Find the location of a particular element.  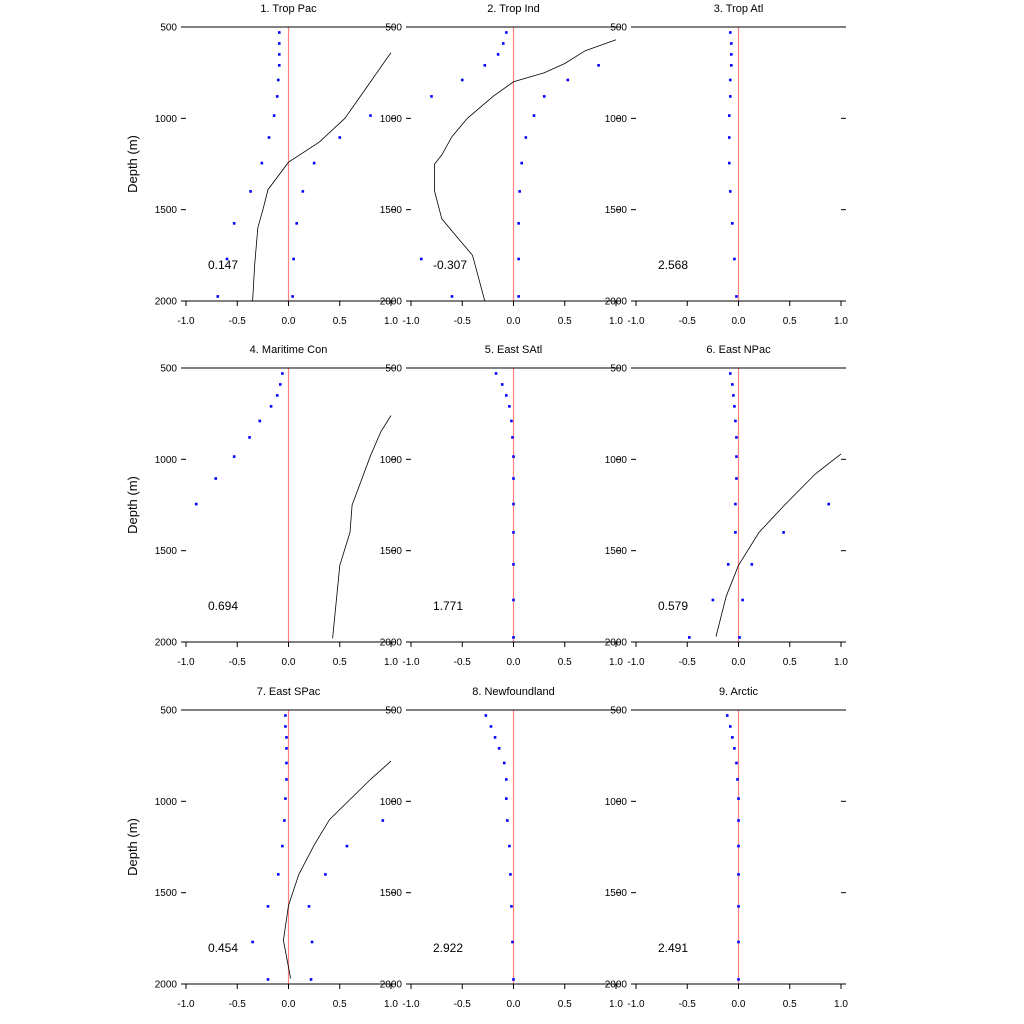

panel-annotation: 1.771 is located at coordinates (448, 606).